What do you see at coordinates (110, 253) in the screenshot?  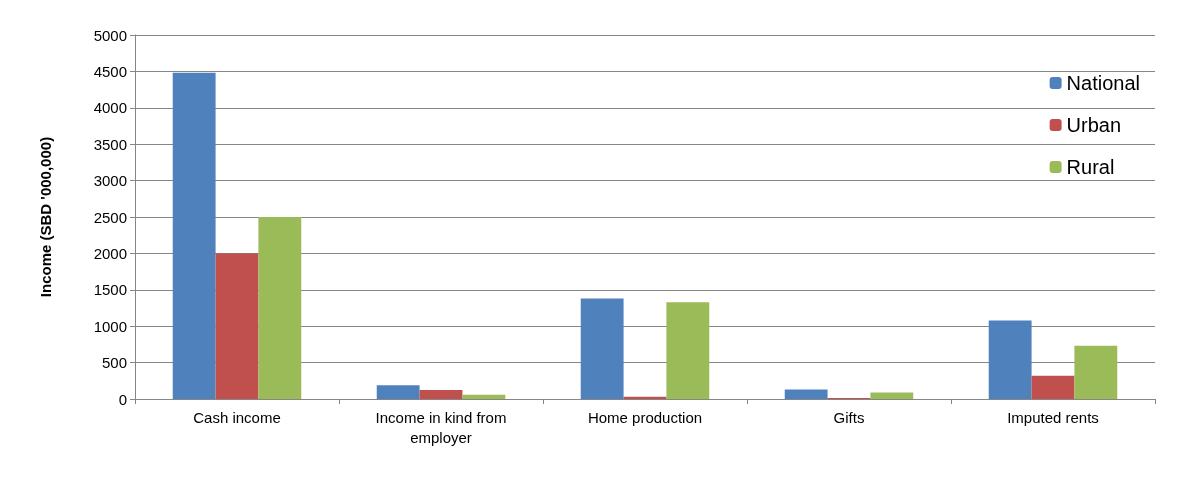 I see `y-tick-label: 2000` at bounding box center [110, 253].